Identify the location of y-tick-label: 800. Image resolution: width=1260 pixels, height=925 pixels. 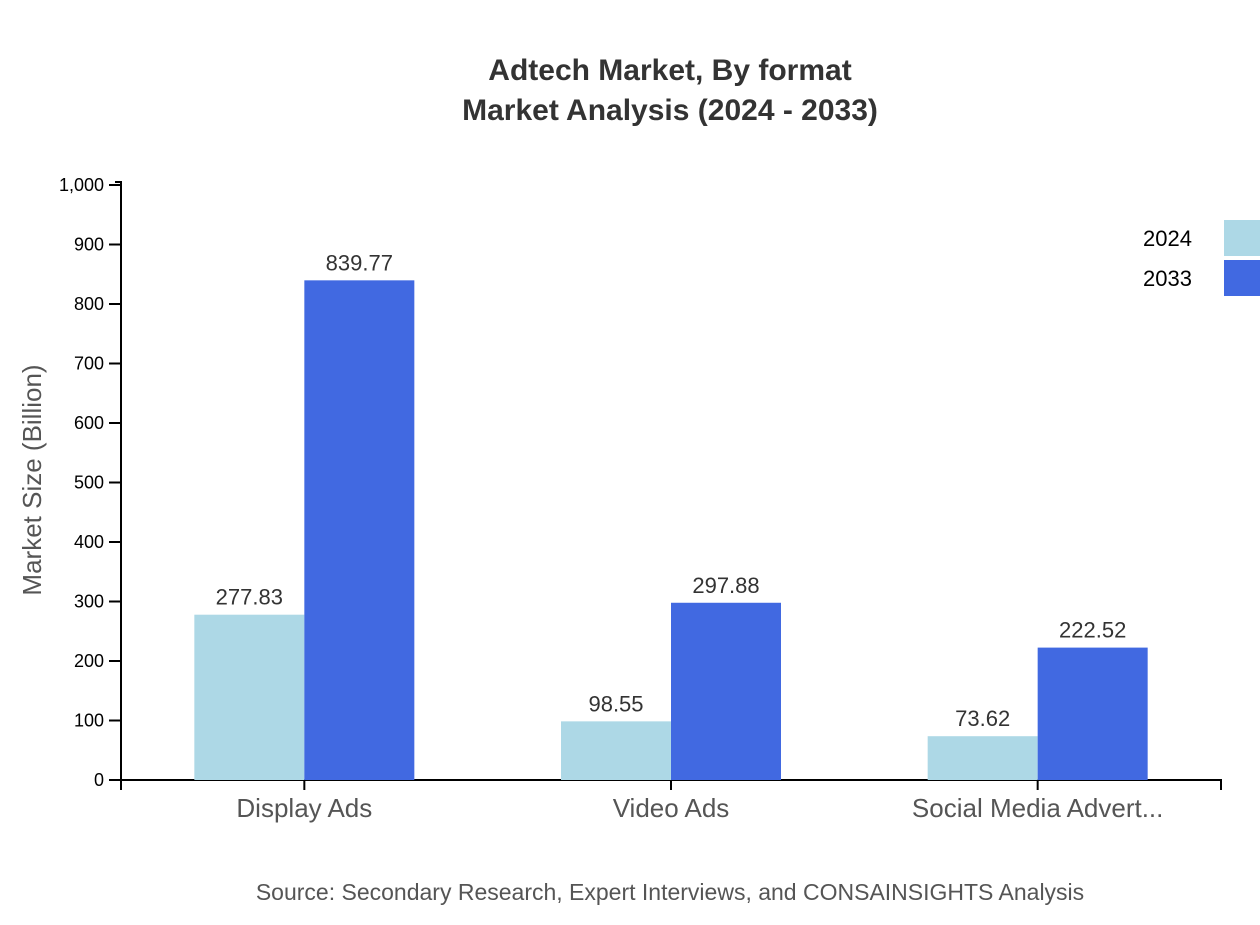
(89, 304).